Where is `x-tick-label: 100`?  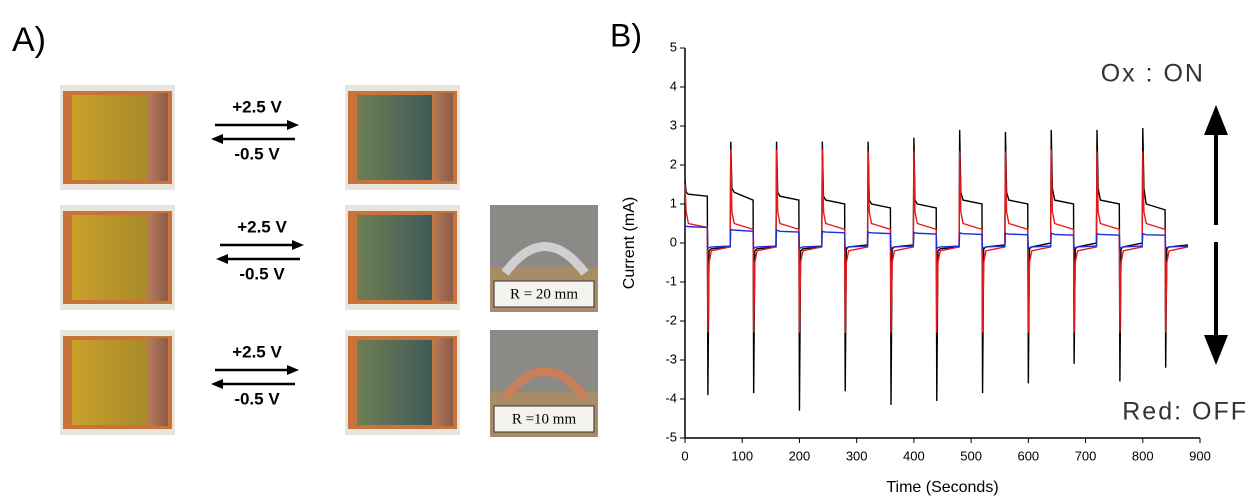 x-tick-label: 100 is located at coordinates (742, 455).